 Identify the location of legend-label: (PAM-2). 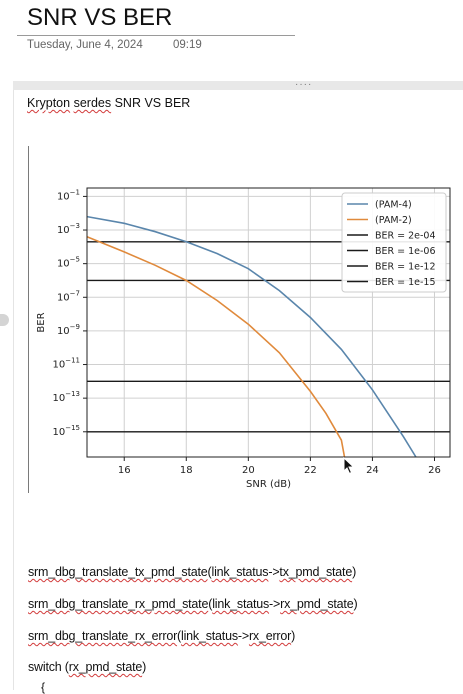
(393, 220).